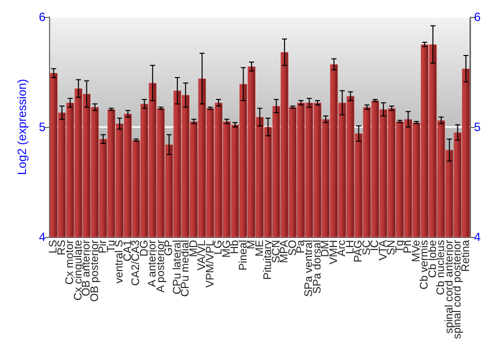 Image resolution: width=500 pixels, height=350 pixels. Describe the element at coordinates (42, 237) in the screenshot. I see `y-tick-label: 4` at that location.